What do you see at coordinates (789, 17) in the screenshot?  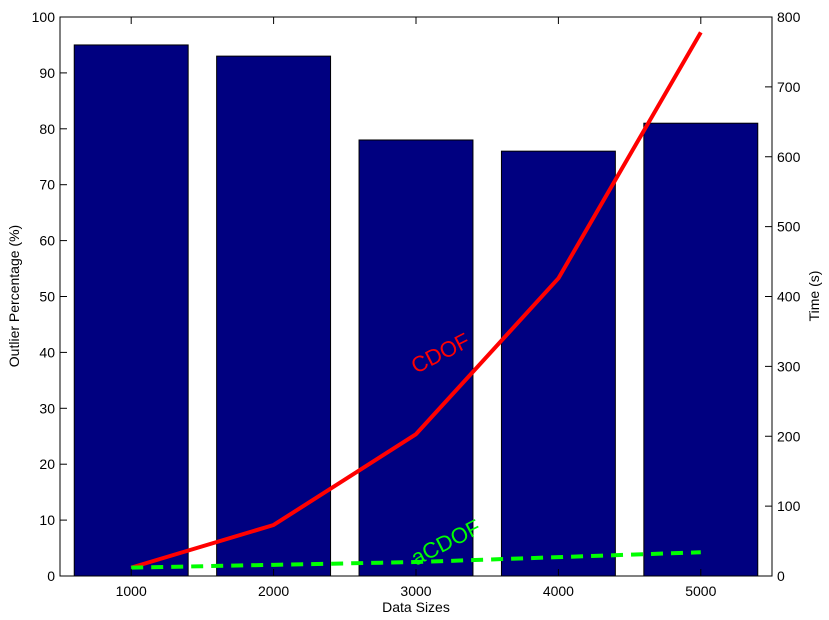 I see `right-tick-label: 800` at bounding box center [789, 17].